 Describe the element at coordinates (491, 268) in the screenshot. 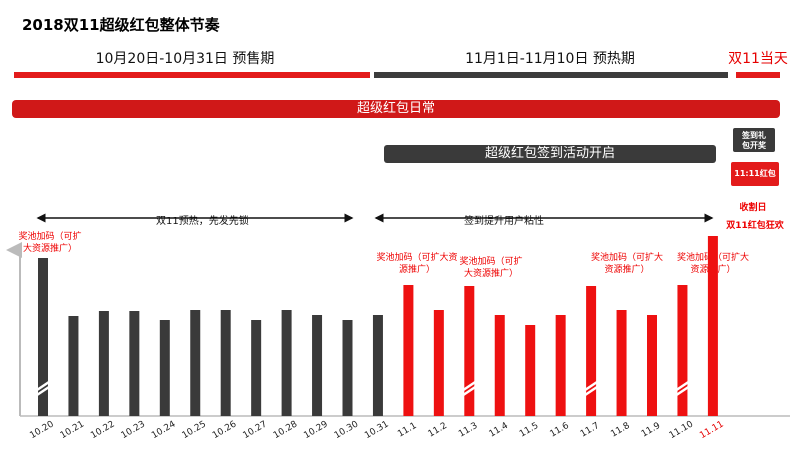

I see `pool-boost-annotation-1103: 奖池加码（可扩大资源推广）` at that location.